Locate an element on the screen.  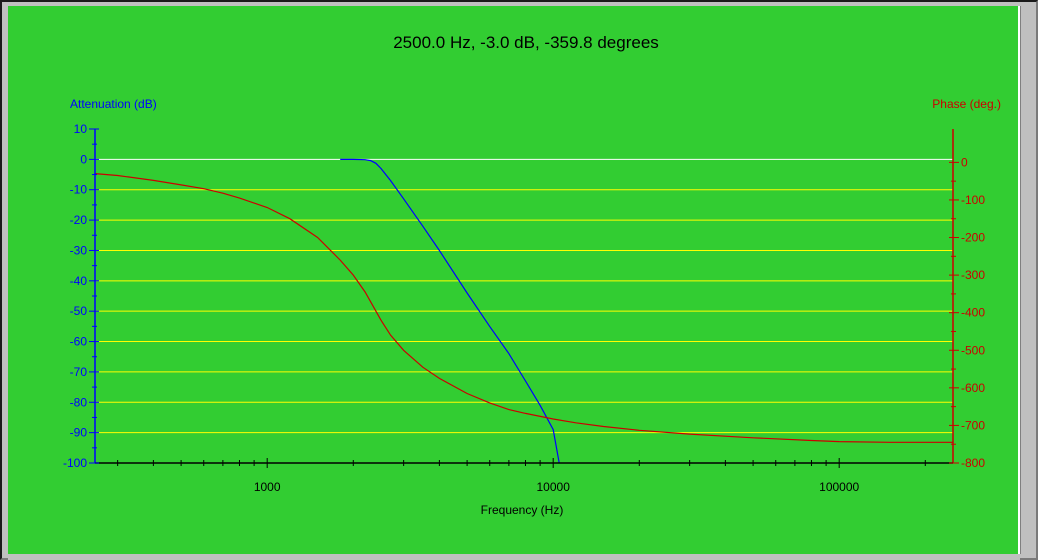
window-right-edge is located at coordinates (1026, 280).